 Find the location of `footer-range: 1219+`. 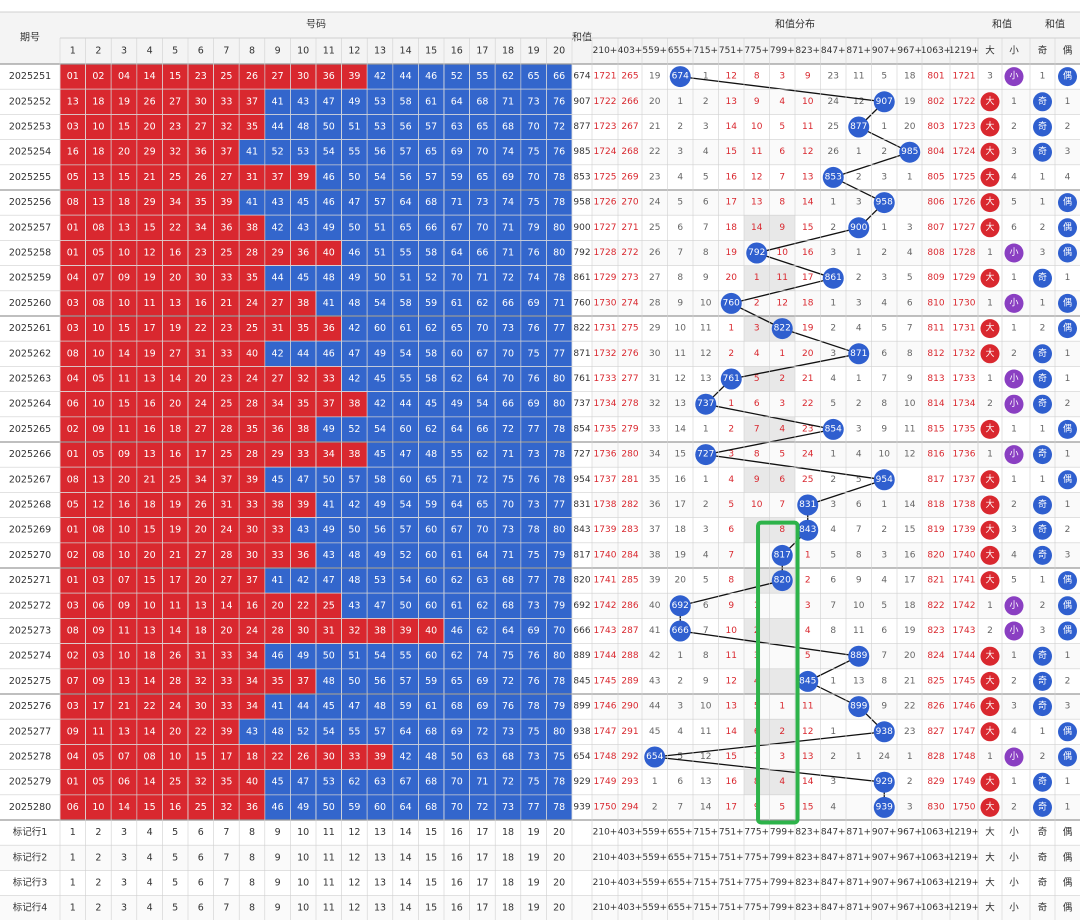

footer-range: 1219+ is located at coordinates (964, 833).